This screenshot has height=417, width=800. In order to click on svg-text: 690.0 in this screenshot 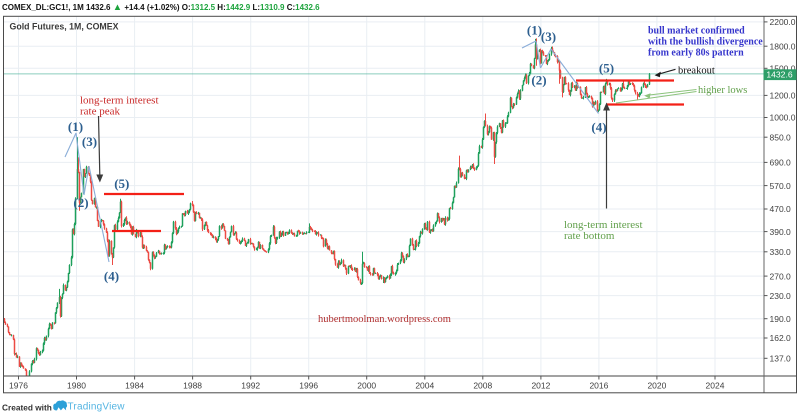, I will do `click(781, 163)`.